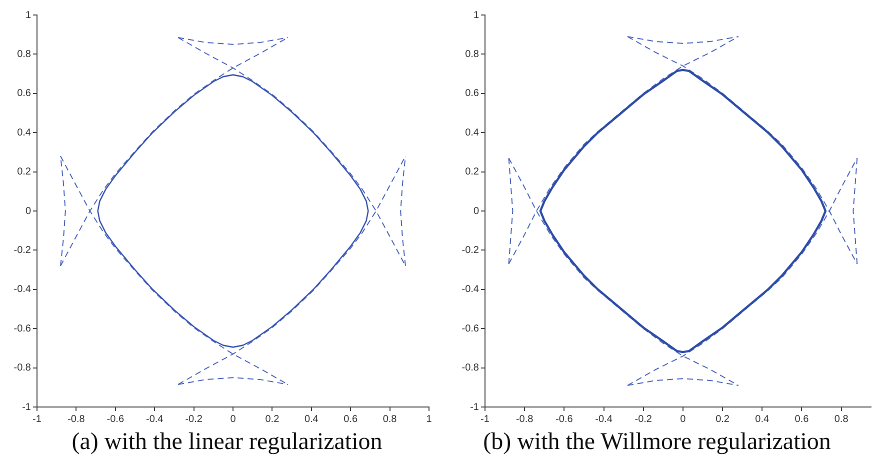 The image size is (872, 461). I want to click on x-tick-label: 1, so click(429, 419).